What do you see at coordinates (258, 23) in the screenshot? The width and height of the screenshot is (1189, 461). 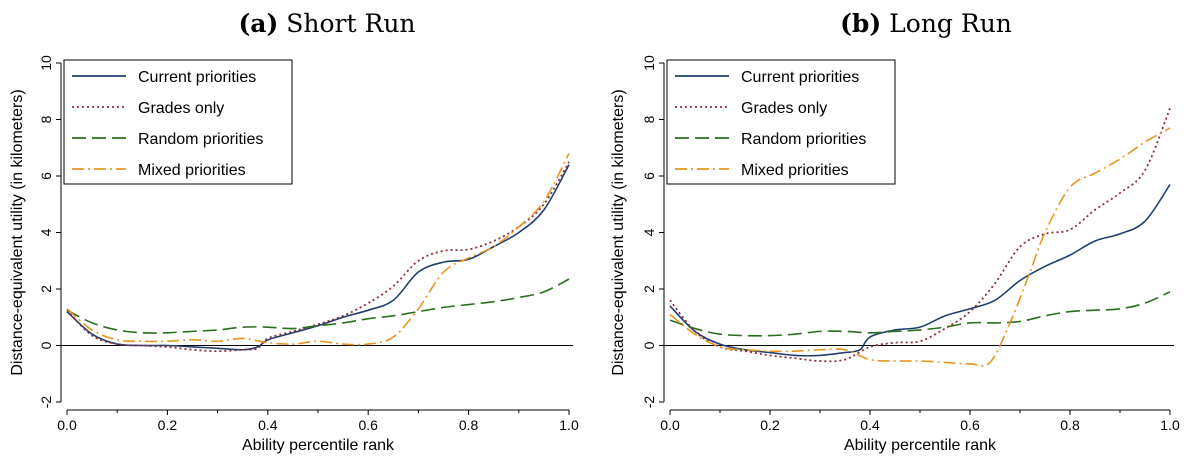 I see `panel-a-label: (a)` at bounding box center [258, 23].